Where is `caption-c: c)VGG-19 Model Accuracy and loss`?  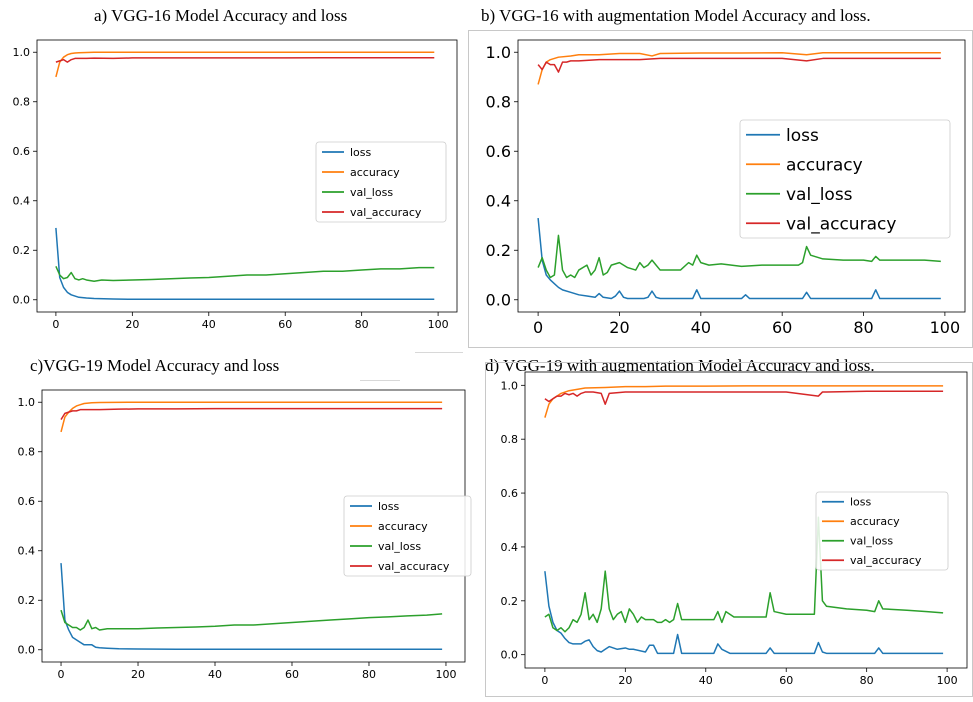
caption-c: c)VGG-19 Model Accuracy and loss is located at coordinates (155, 365).